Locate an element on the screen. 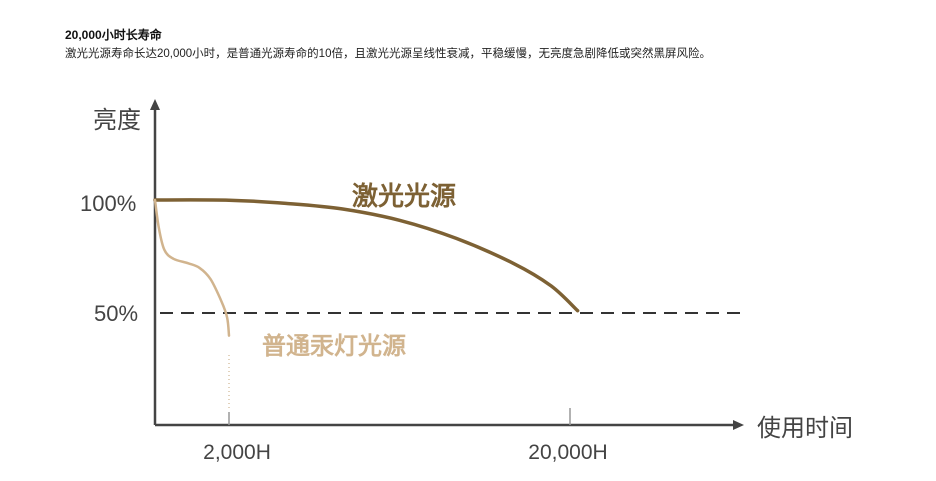 The width and height of the screenshot is (936, 481). series-line-laser is located at coordinates (366, 255).